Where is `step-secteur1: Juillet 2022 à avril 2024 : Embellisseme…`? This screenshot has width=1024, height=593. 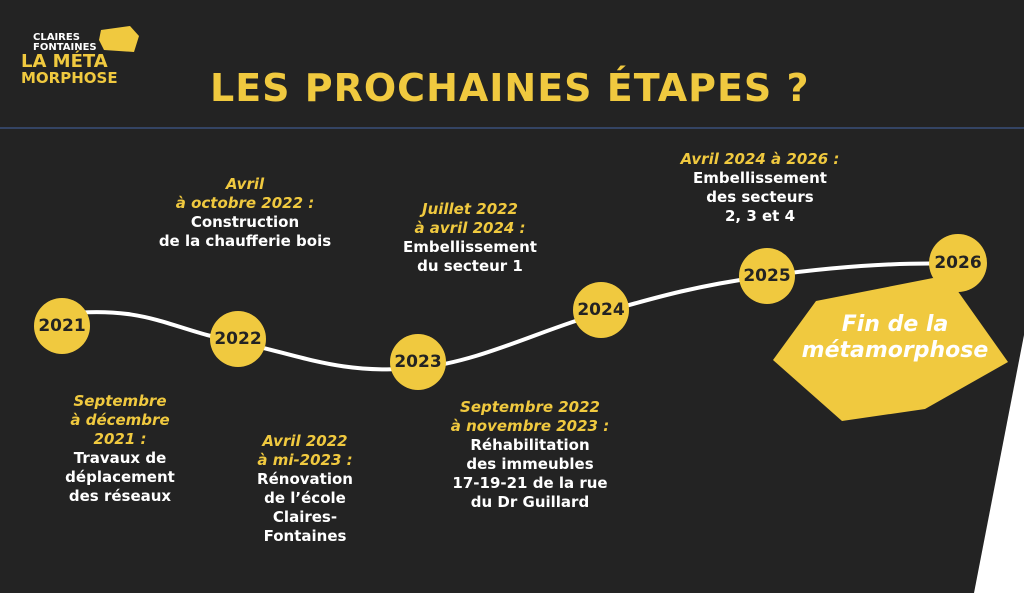 step-secteur1: Juillet 2022 à avril 2024 : Embellisseme… is located at coordinates (470, 238).